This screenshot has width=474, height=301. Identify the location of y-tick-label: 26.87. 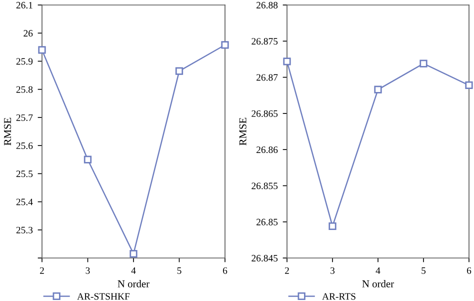
(267, 77).